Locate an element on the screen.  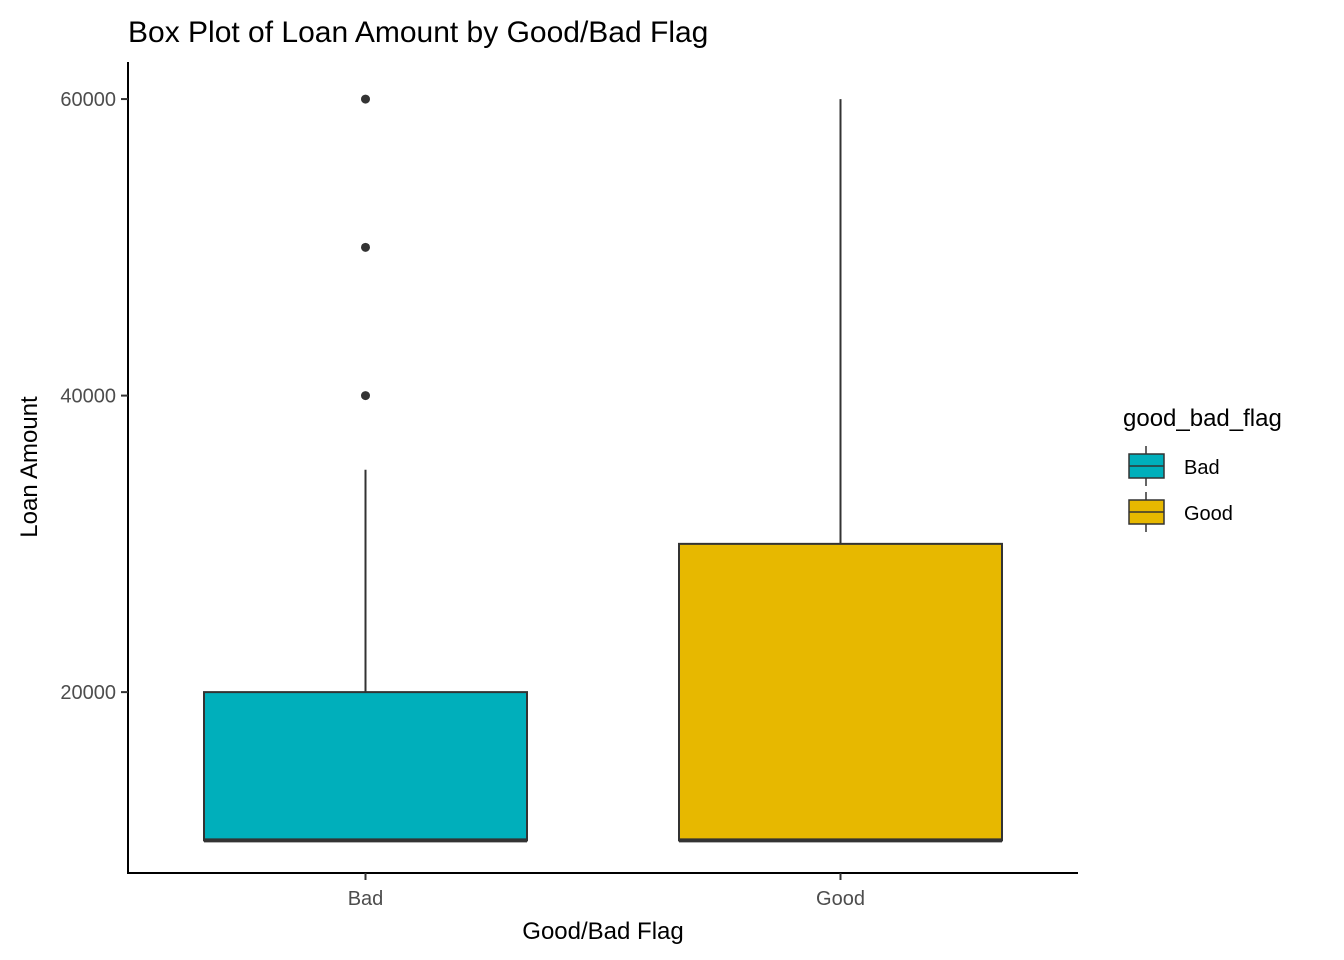
legend: good_bad_flag Bad Good is located at coordinates (1202, 468).